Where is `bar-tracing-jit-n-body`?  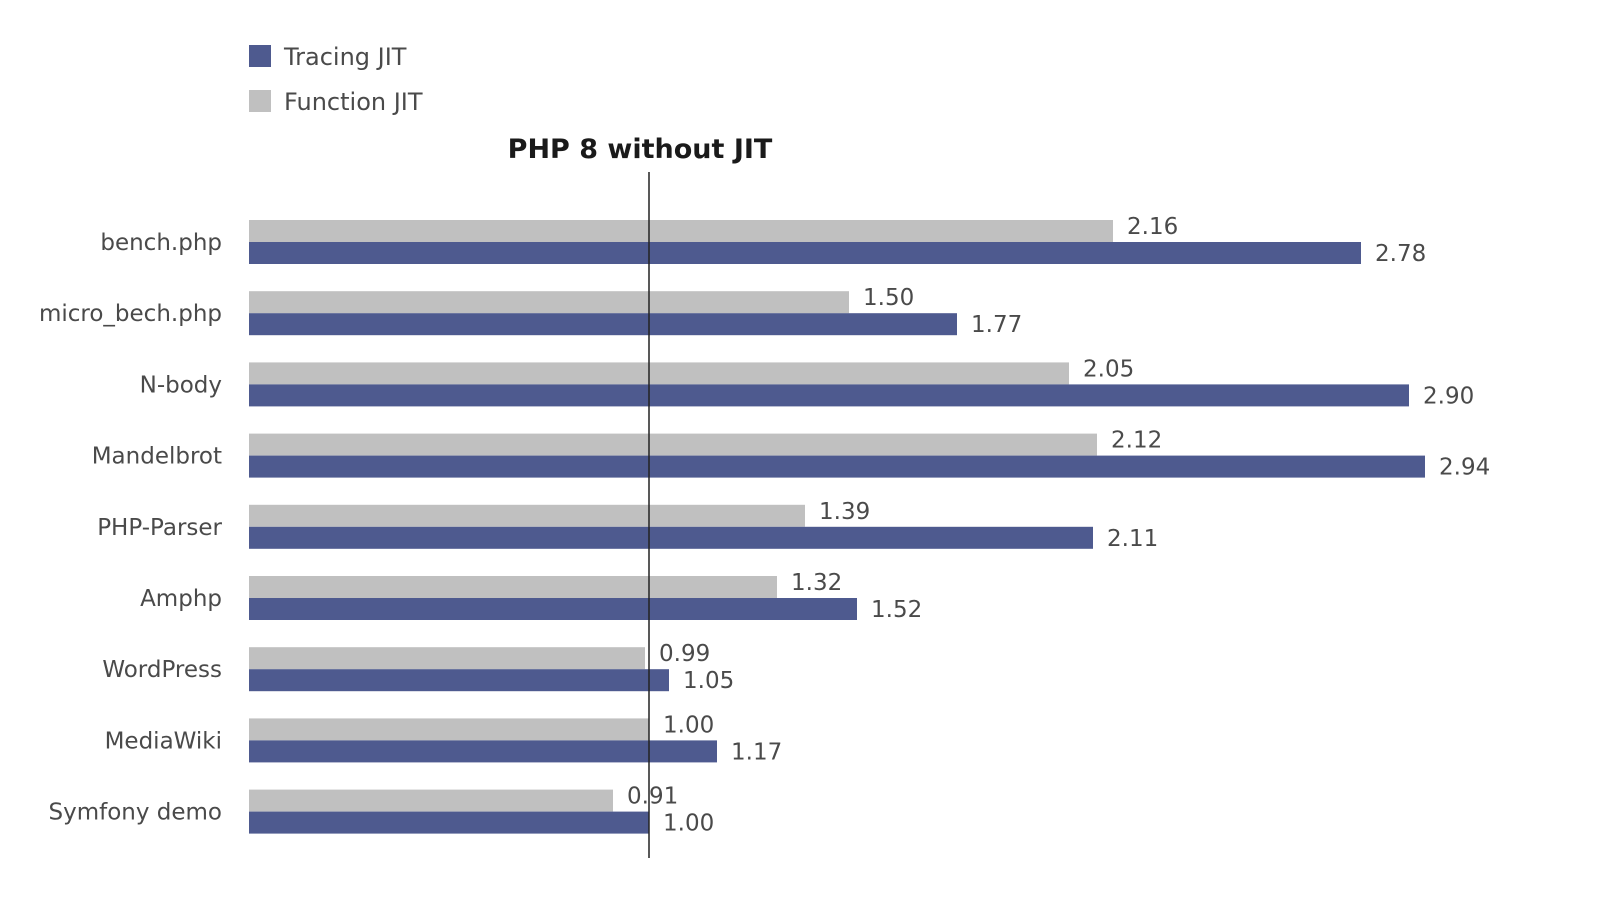
bar-tracing-jit-n-body is located at coordinates (829, 395).